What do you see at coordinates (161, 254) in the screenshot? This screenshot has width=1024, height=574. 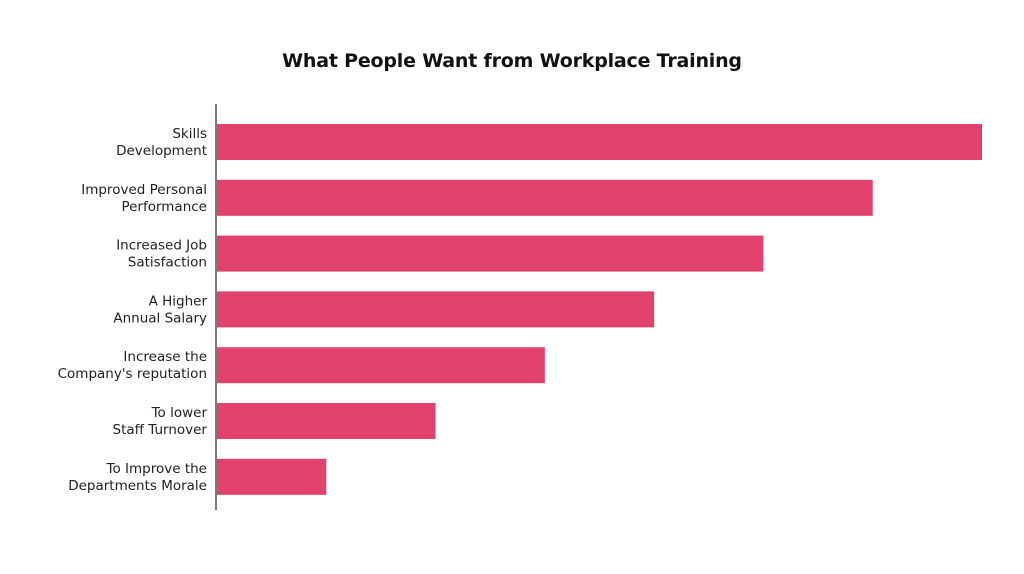 I see `category-label-2: Increased Job Satisfaction` at bounding box center [161, 254].